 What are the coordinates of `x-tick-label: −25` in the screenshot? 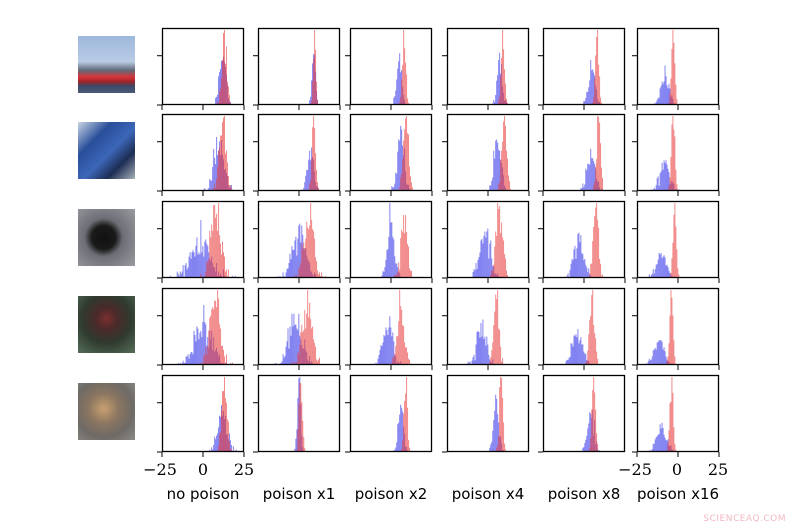 It's located at (635, 469).